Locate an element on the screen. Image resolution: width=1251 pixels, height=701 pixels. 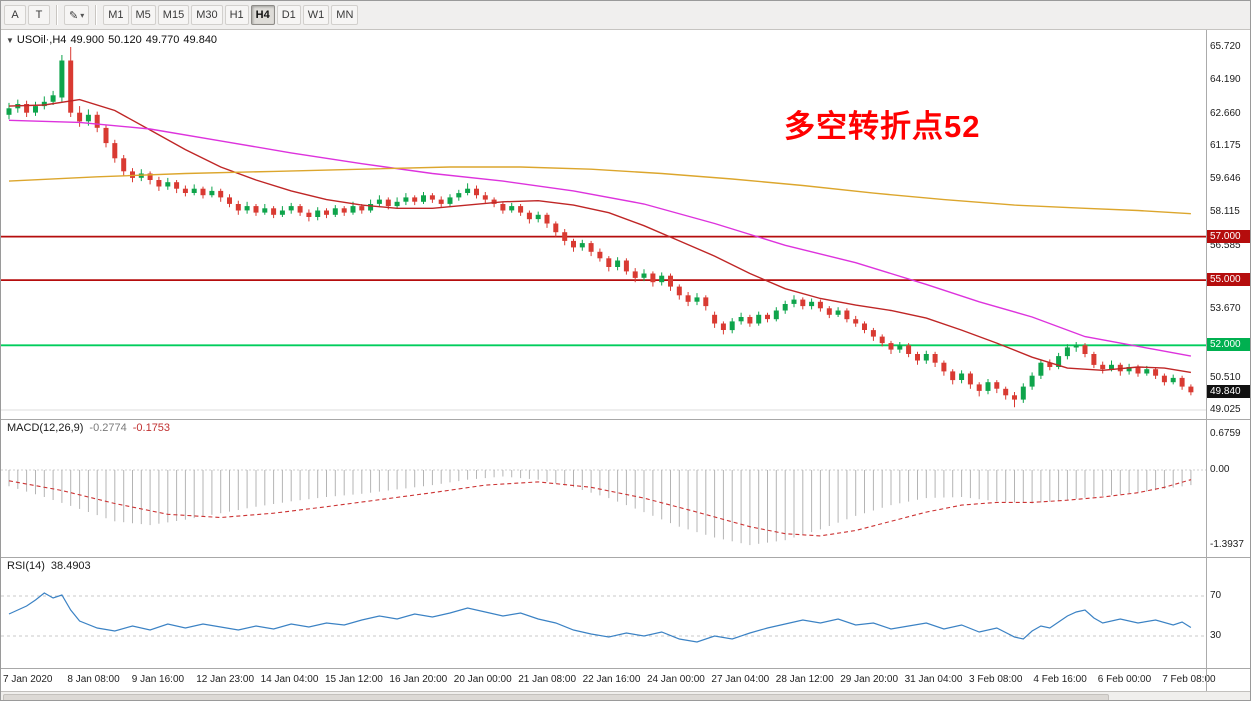
macd-axis-label: -1.3937 is located at coordinates (1227, 545).